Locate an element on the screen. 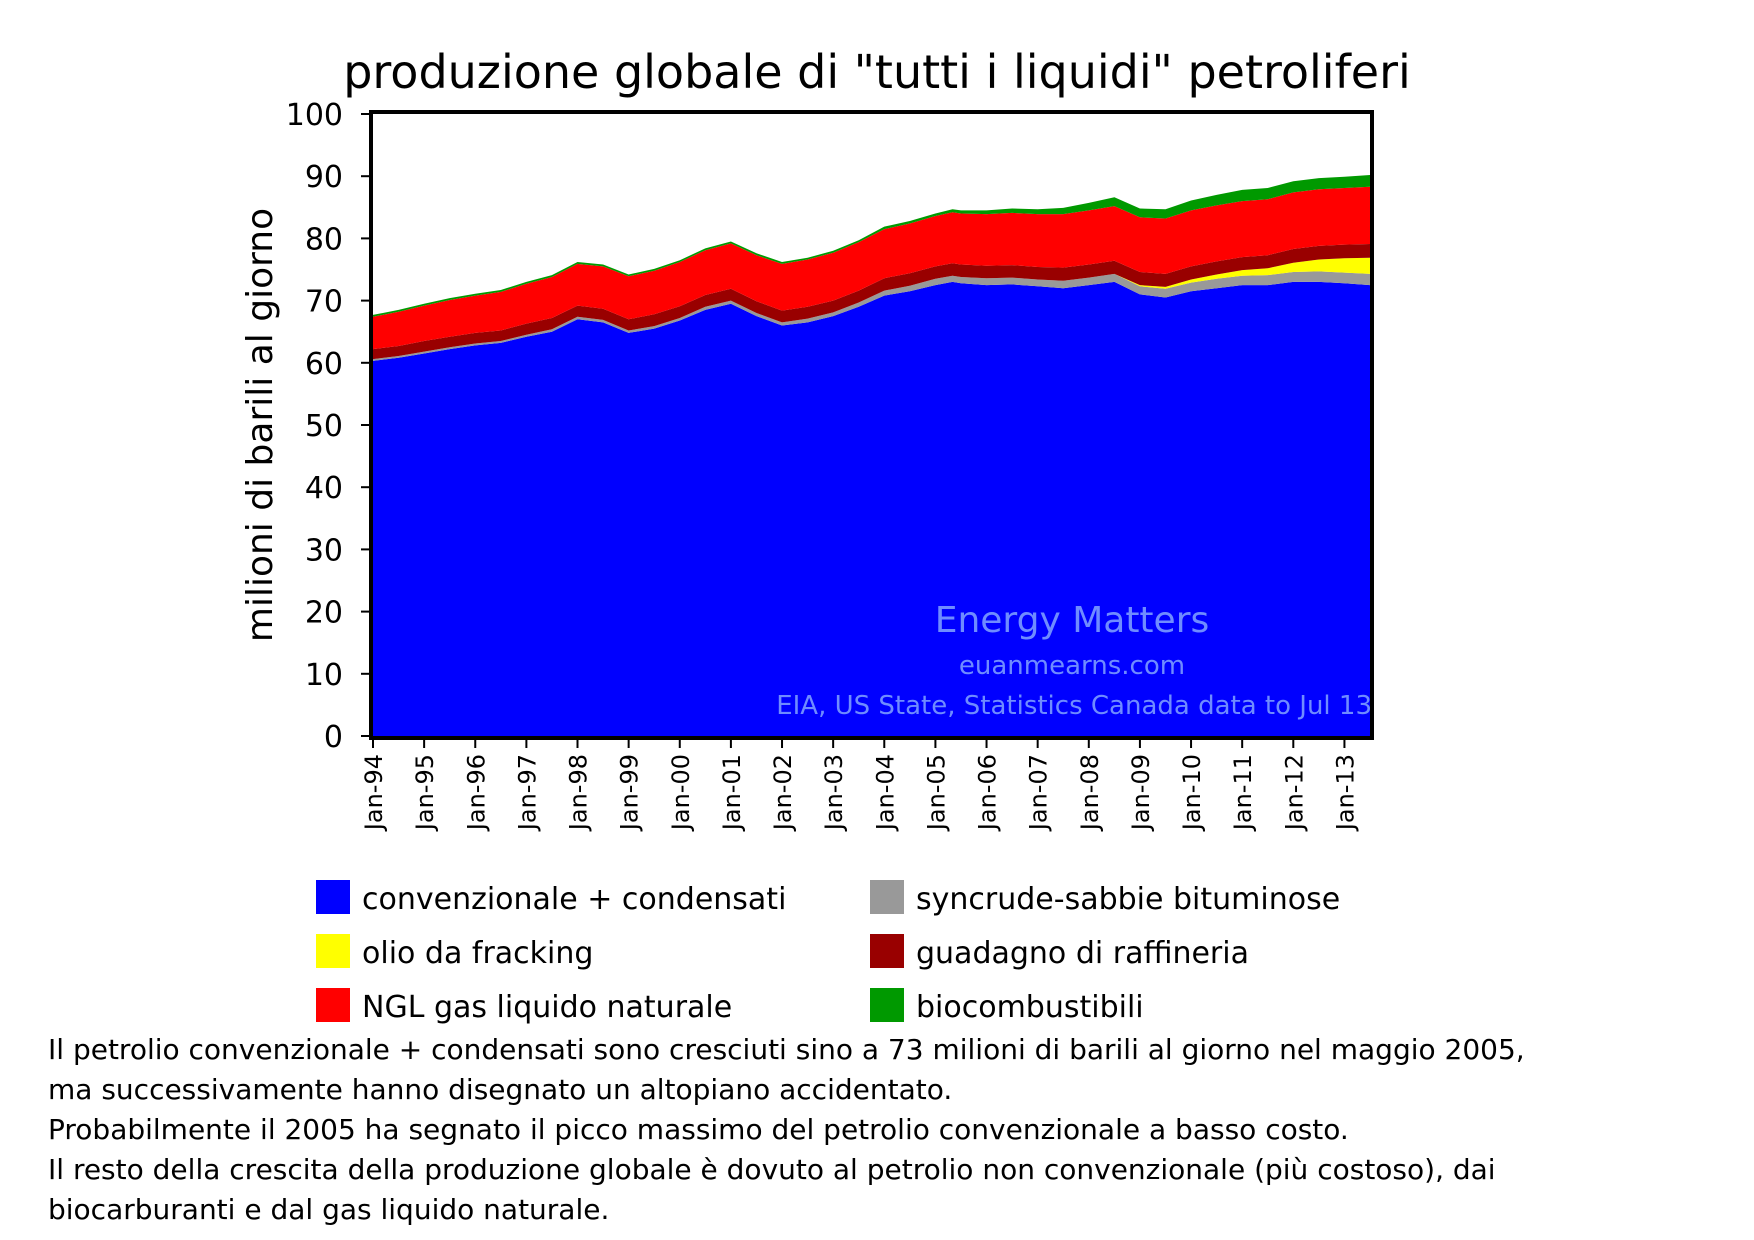  x-tick-label: Jan-02 is located at coordinates (783, 793).